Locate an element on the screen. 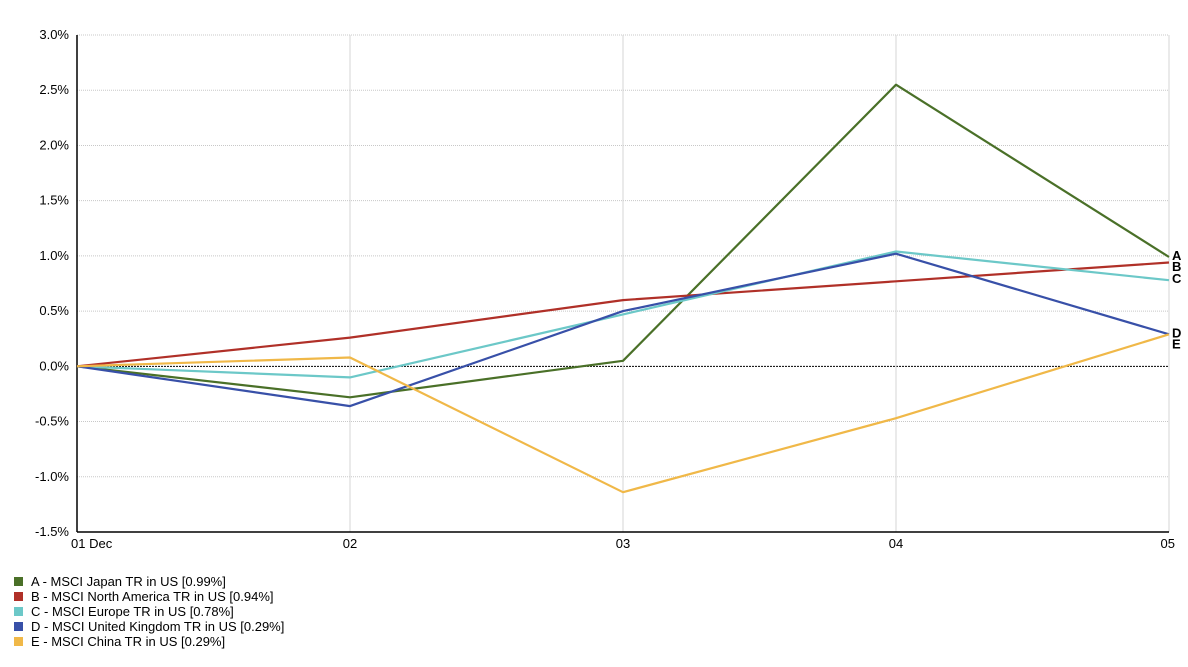 This screenshot has width=1188, height=667. legend-label: A - MSCI Japan TR in US [0.99%] is located at coordinates (128, 581).